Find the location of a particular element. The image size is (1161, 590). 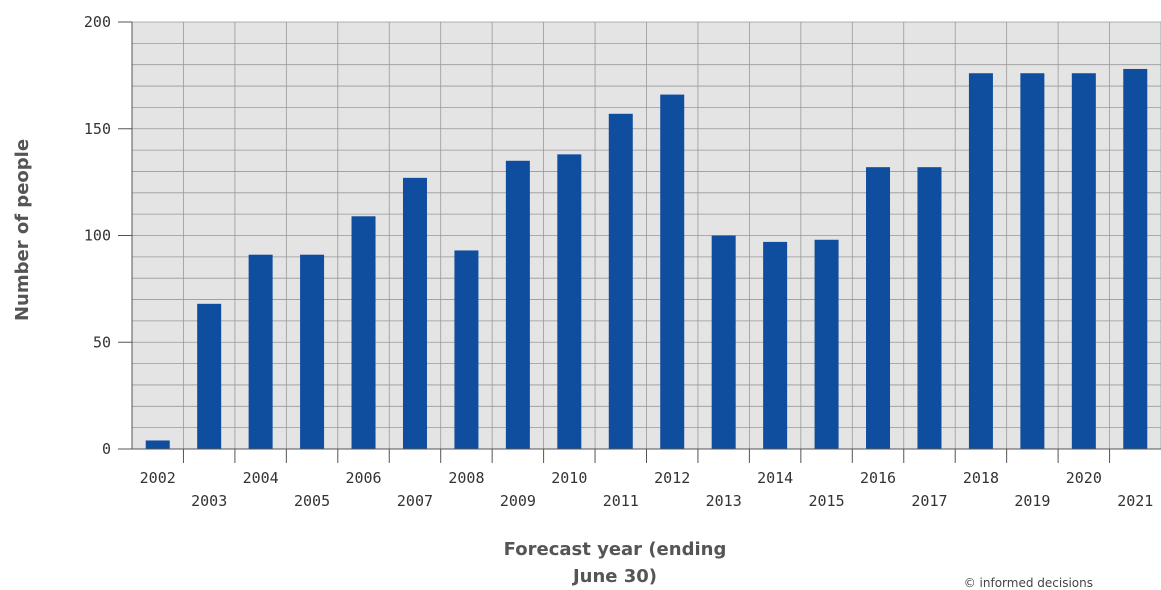

x-axis-title-line-2: June 30) is located at coordinates (614, 576).